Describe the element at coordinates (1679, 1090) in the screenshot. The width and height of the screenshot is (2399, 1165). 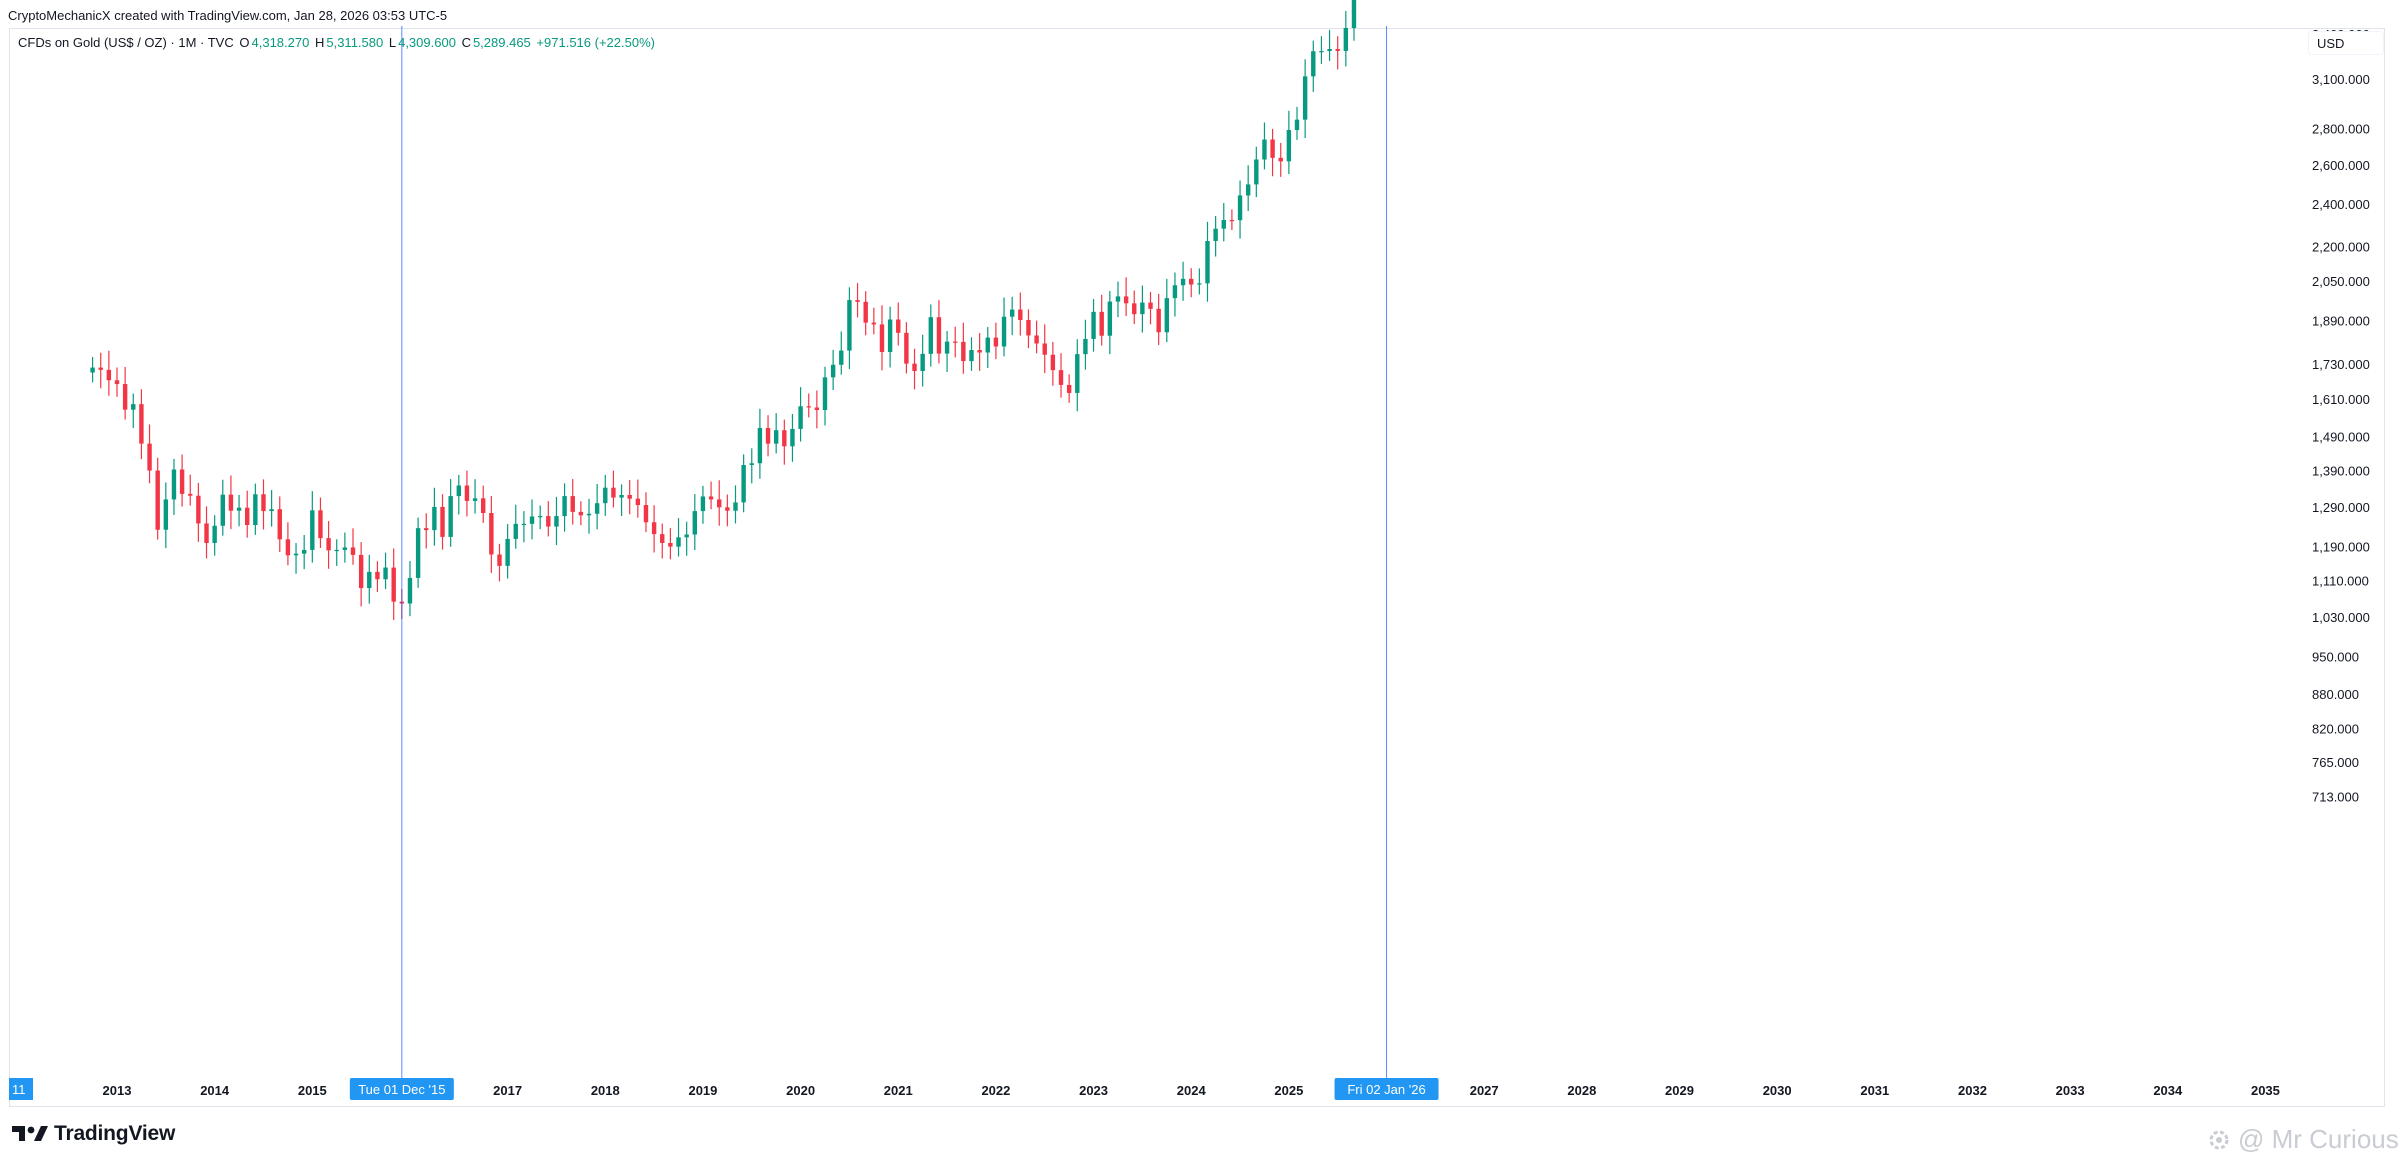
I see `x-tick-label: 2029` at that location.